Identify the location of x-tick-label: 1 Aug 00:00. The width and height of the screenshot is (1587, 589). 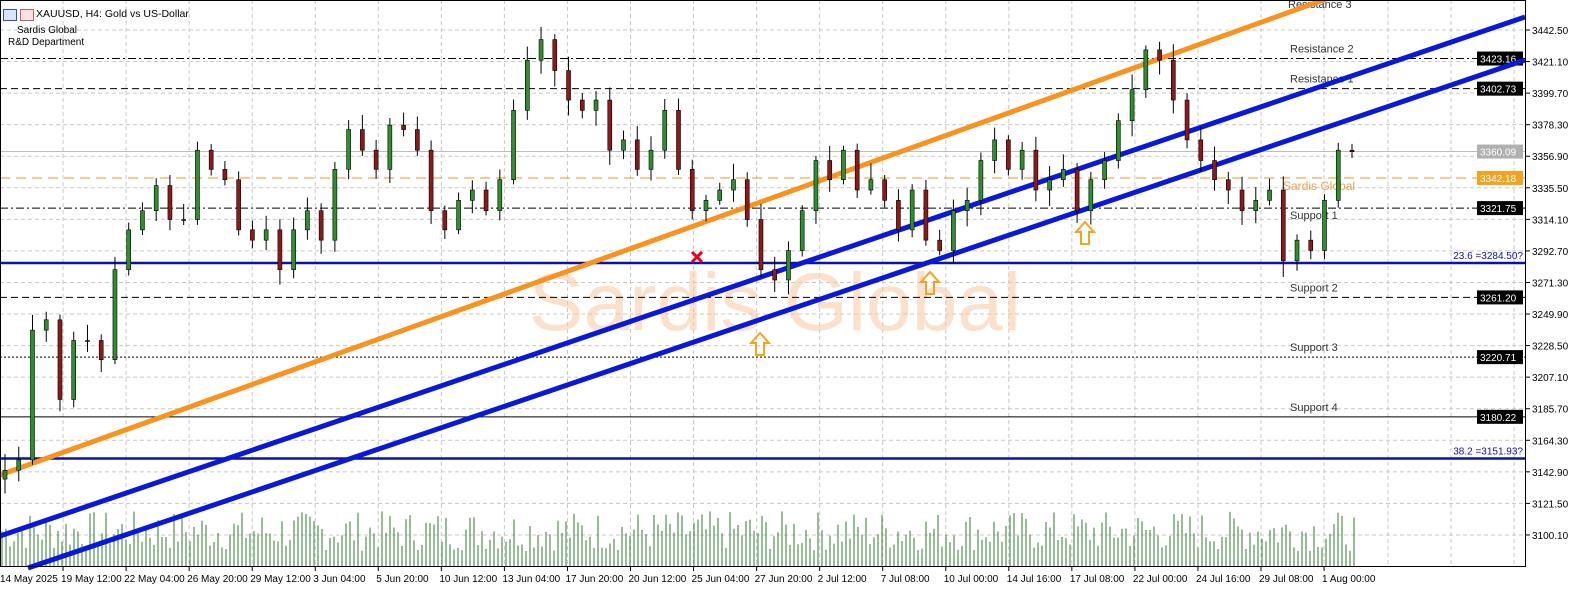
(1349, 579).